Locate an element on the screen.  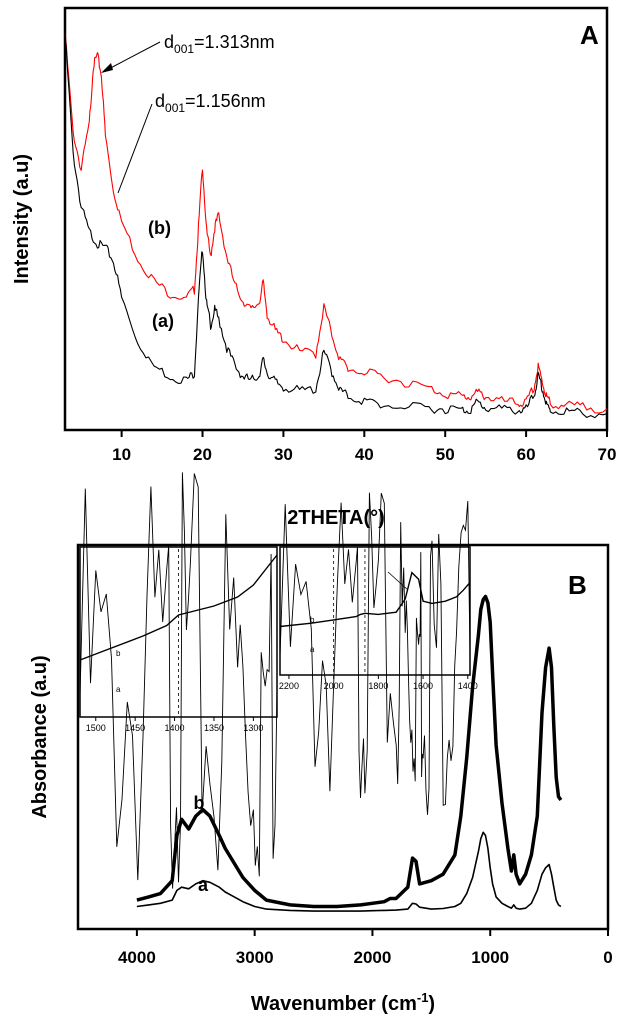
annotation-d001-1156-sub: 001 is located at coordinates (175, 108).